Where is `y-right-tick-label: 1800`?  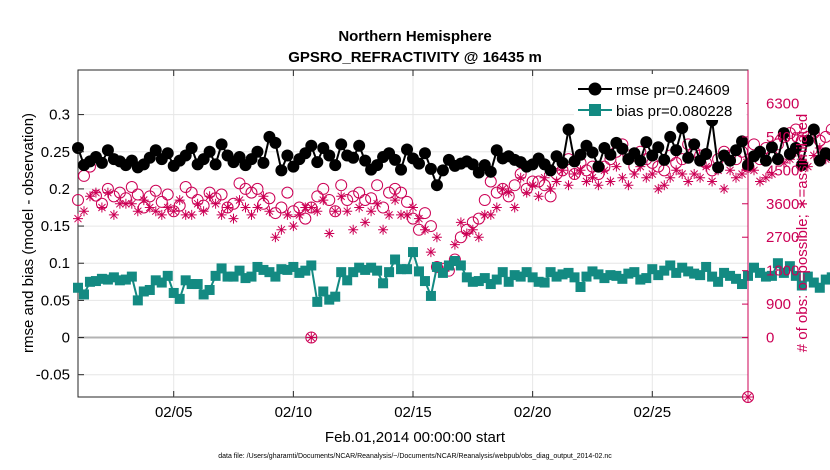
y-right-tick-label: 1800 is located at coordinates (782, 271).